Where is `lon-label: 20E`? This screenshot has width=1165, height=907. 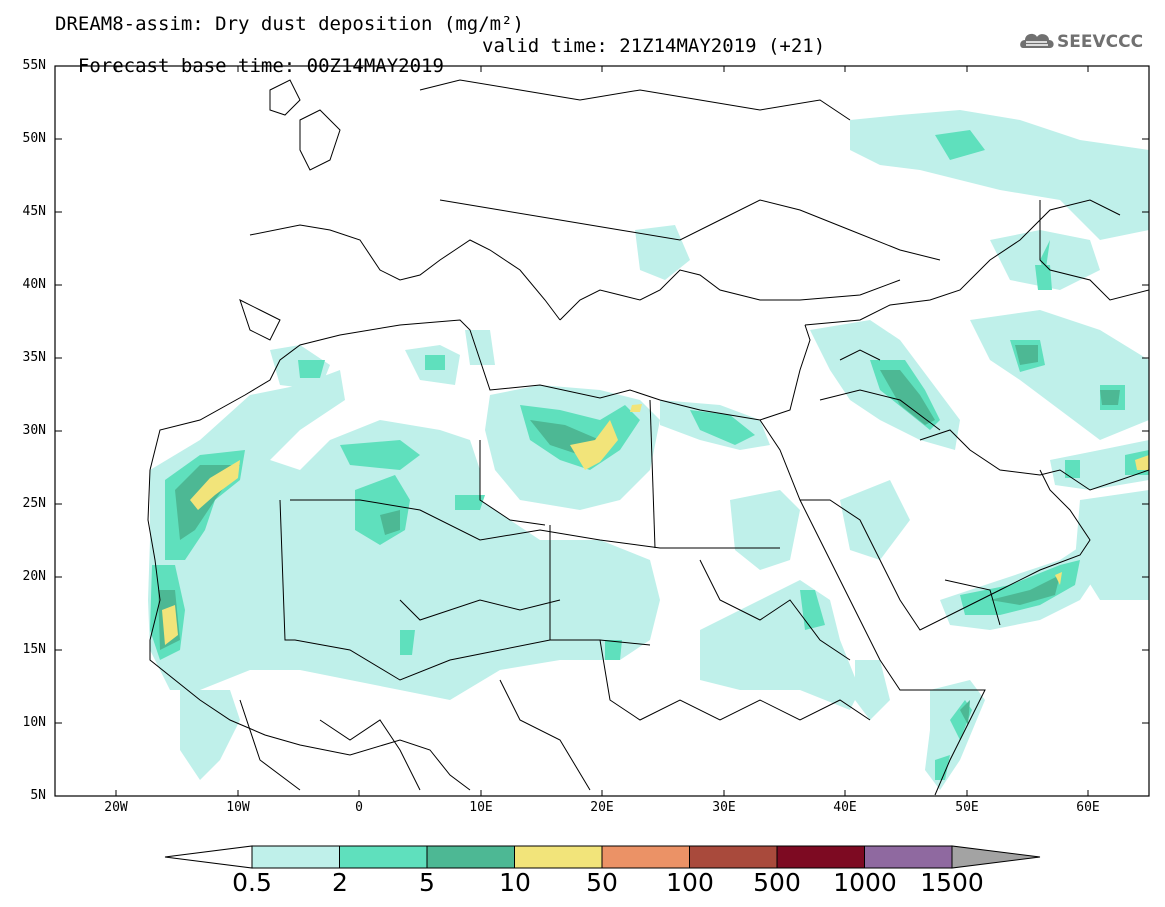 lon-label: 20E is located at coordinates (602, 807).